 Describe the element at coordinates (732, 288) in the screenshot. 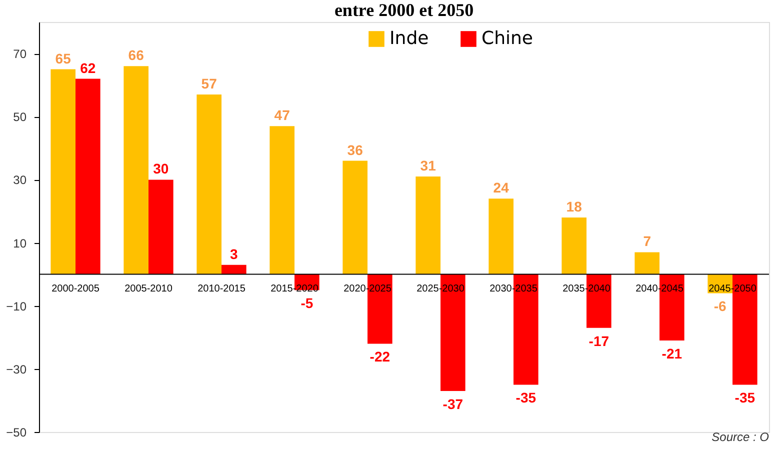

I see `x-tick-label: 2045-2050` at that location.